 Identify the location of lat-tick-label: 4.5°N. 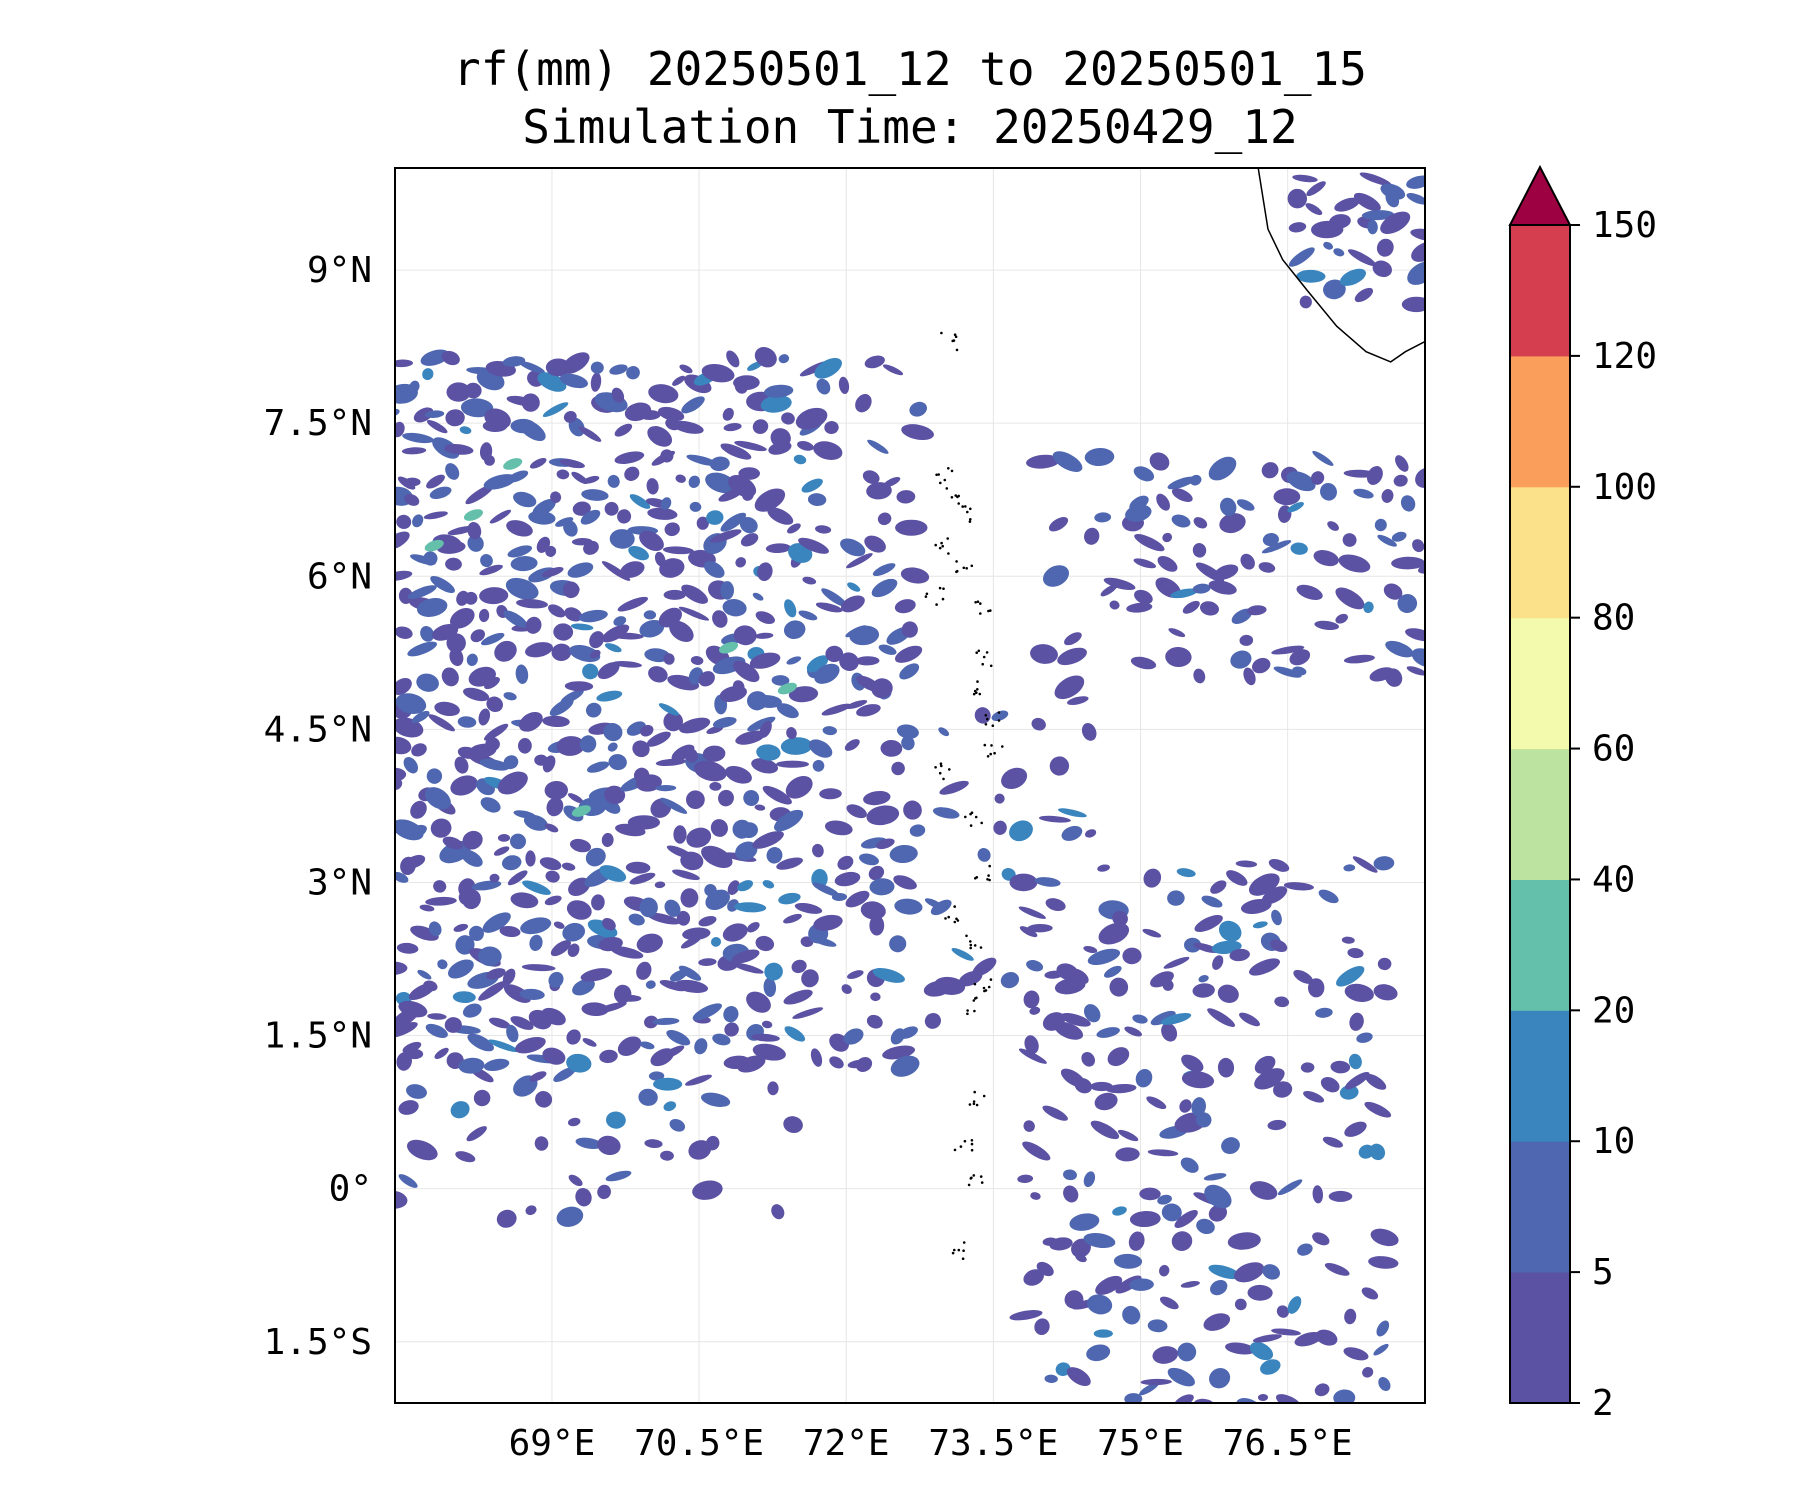
(318, 729).